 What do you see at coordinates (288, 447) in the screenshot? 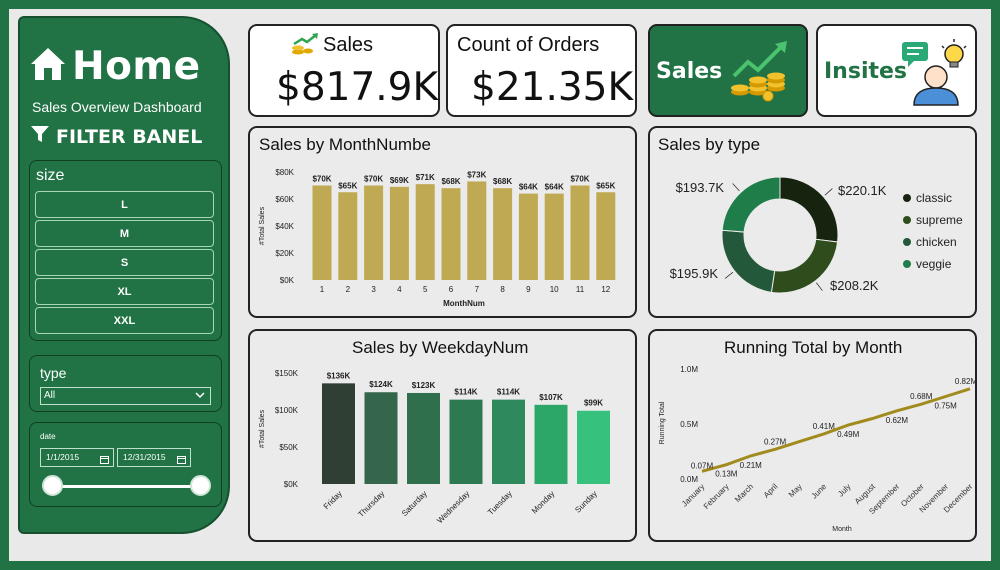
I see `y-tick-label: $50K` at bounding box center [288, 447].